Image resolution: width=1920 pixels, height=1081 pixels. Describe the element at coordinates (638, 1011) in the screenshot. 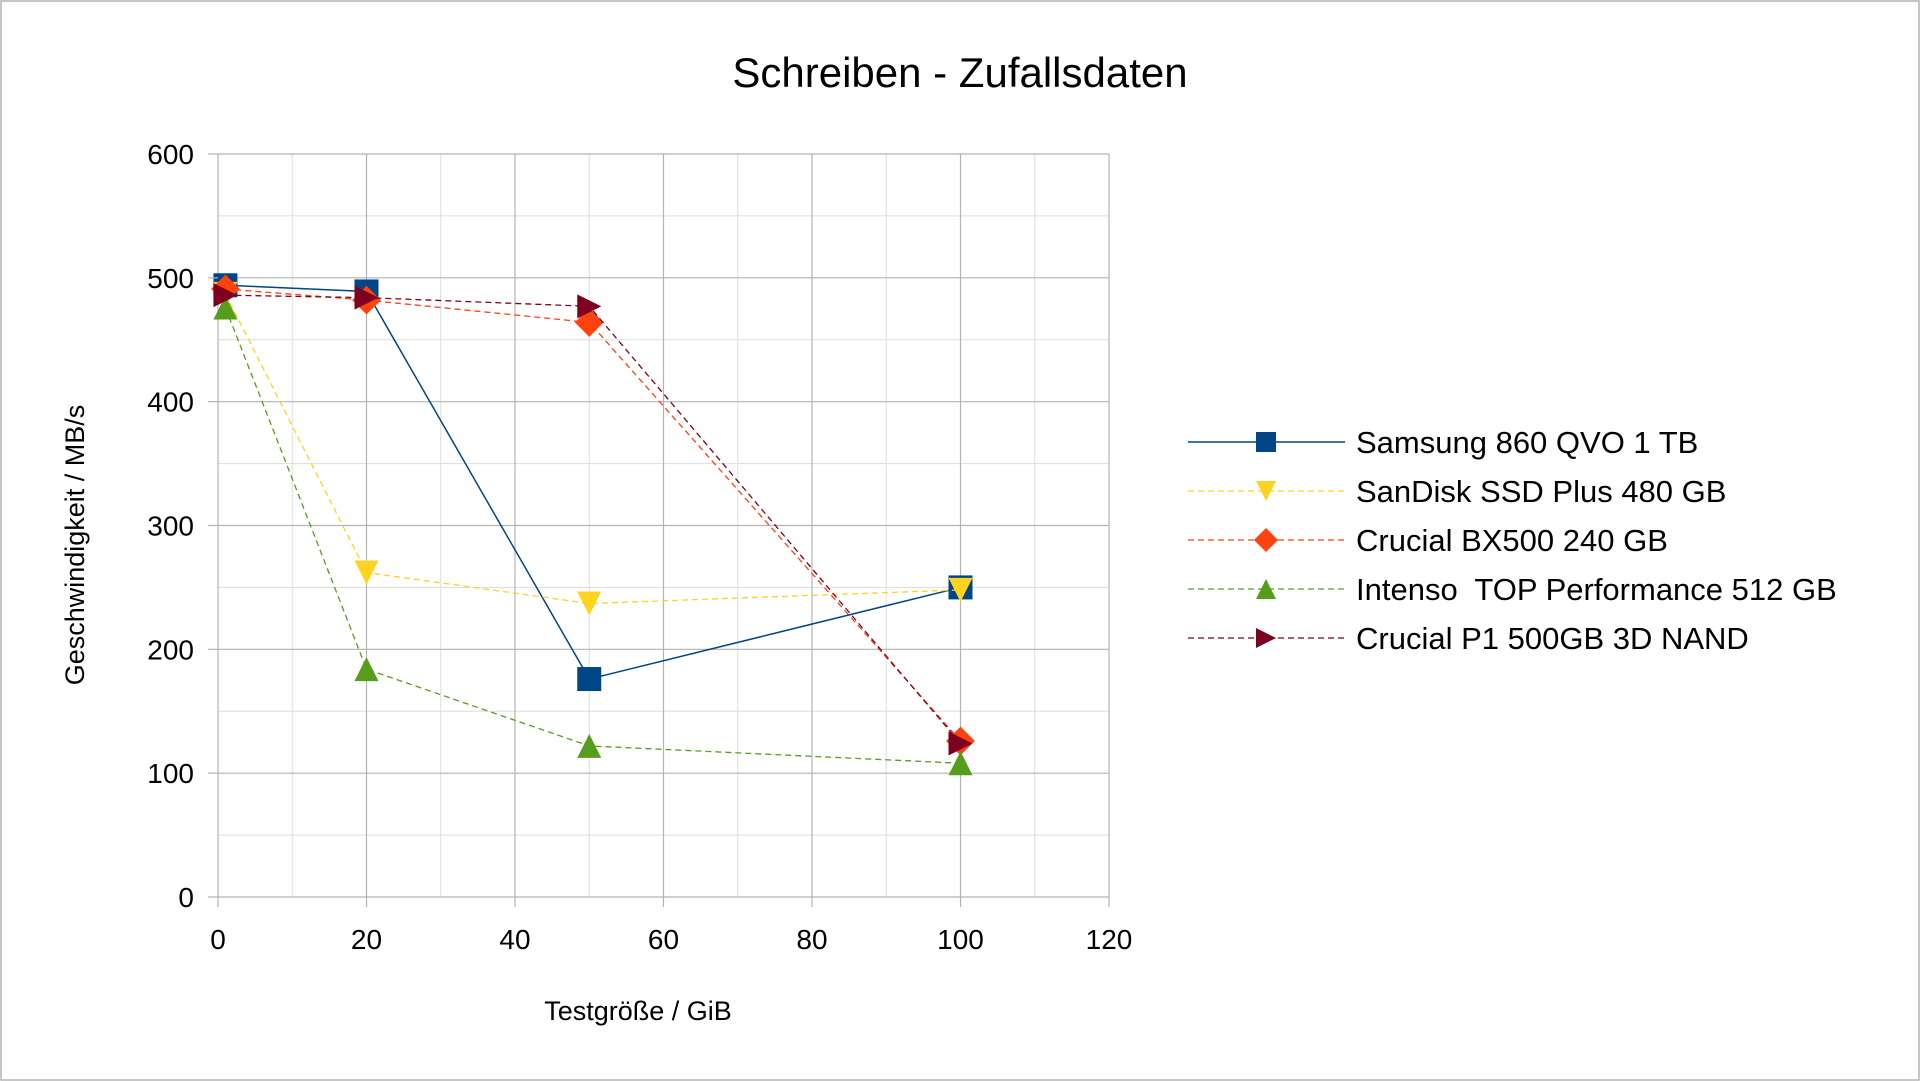

I see `x-axis-title: Testgröße / GiB` at that location.